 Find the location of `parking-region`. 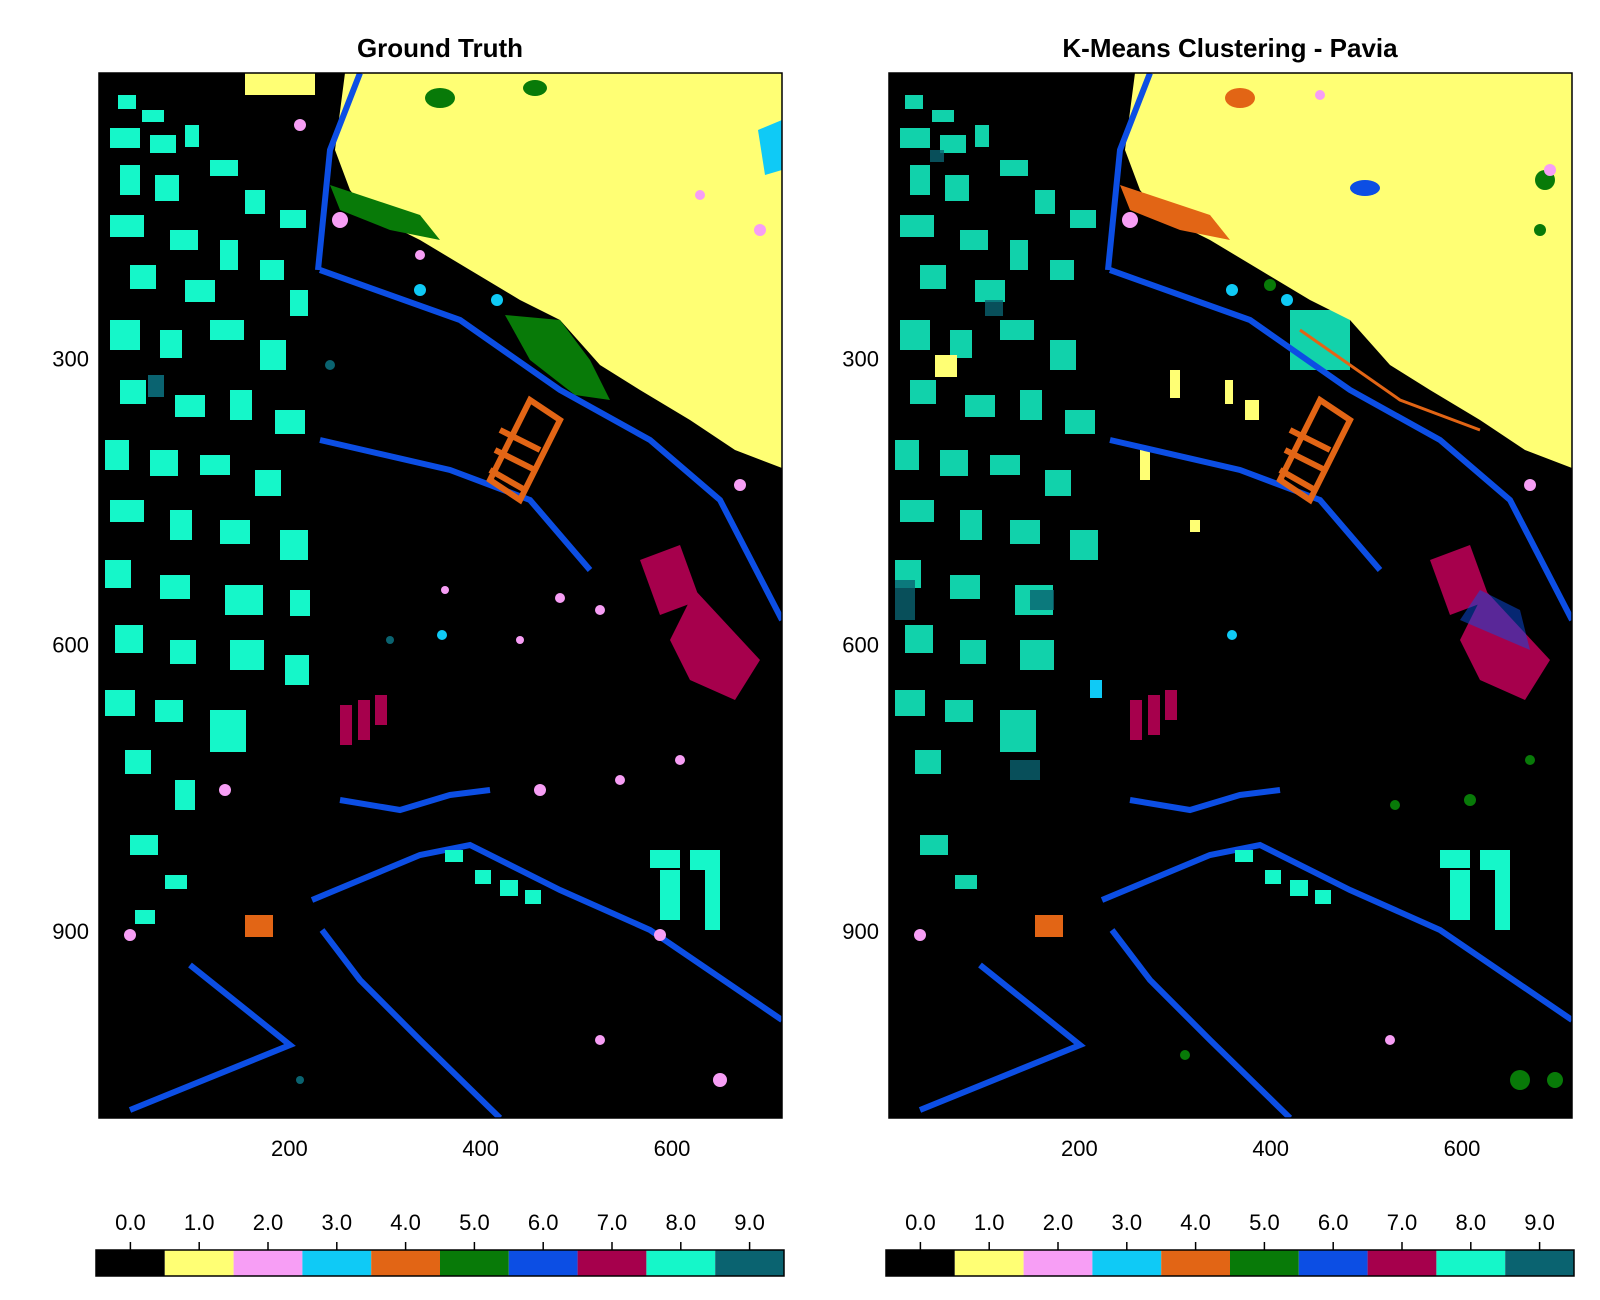

parking-region is located at coordinates (525, 450).